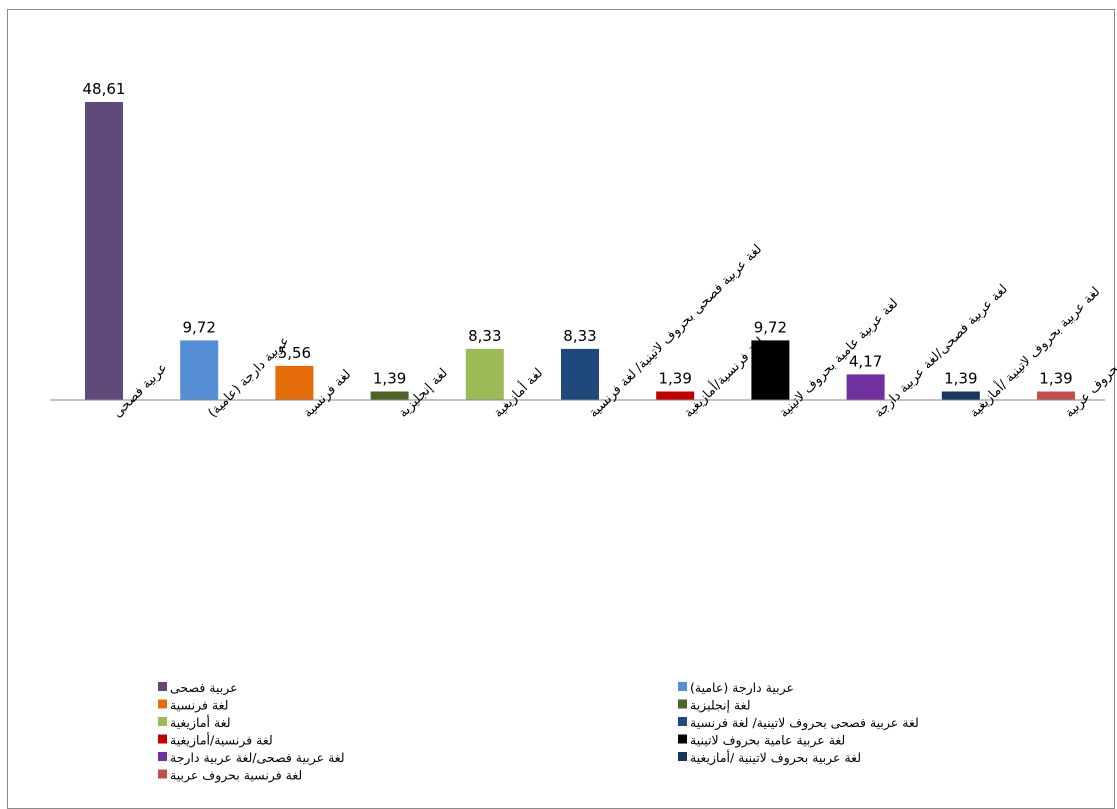 The image size is (1117, 809). Describe the element at coordinates (104, 89) in the screenshot. I see `value-label-1: 48,61` at that location.